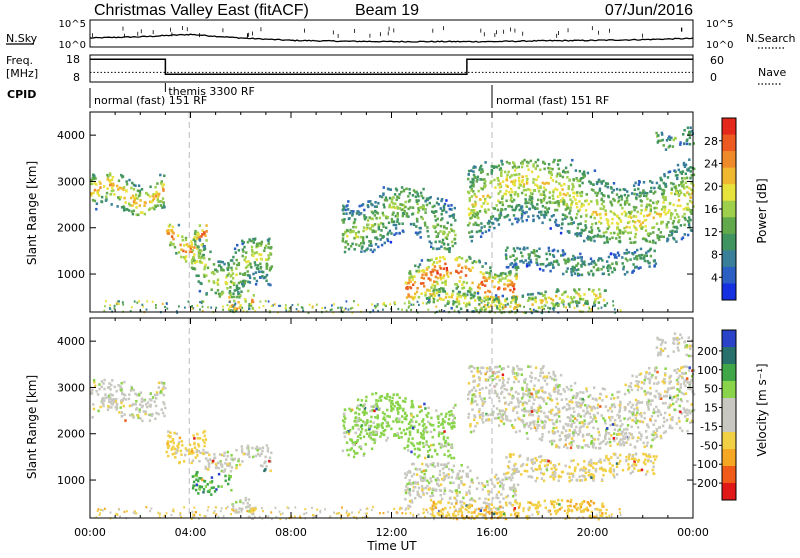 This screenshot has width=800, height=558. I want to click on freq-left-tick-top: 18, so click(73, 59).